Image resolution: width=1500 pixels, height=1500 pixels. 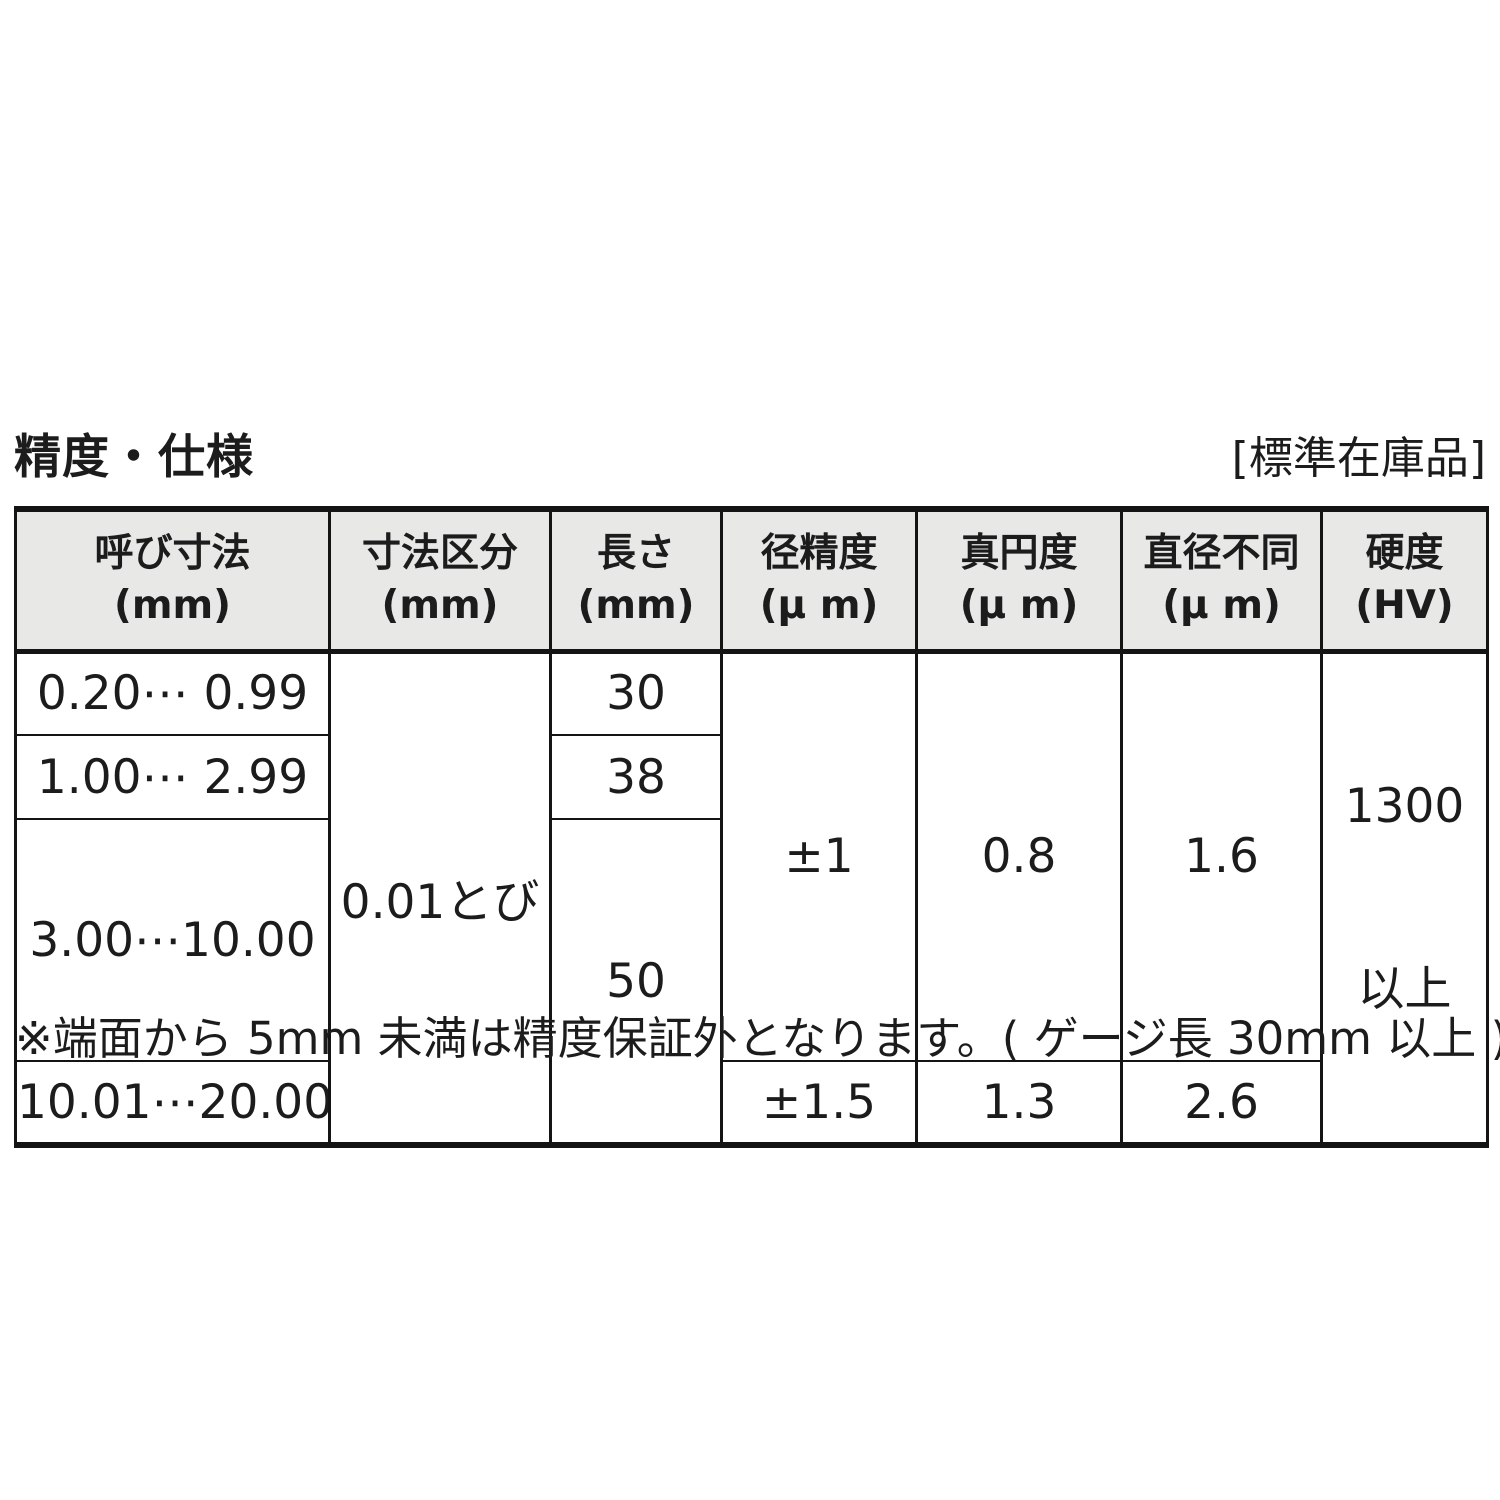 I want to click on cell-size-step: 0.01とび, so click(x=440, y=898).